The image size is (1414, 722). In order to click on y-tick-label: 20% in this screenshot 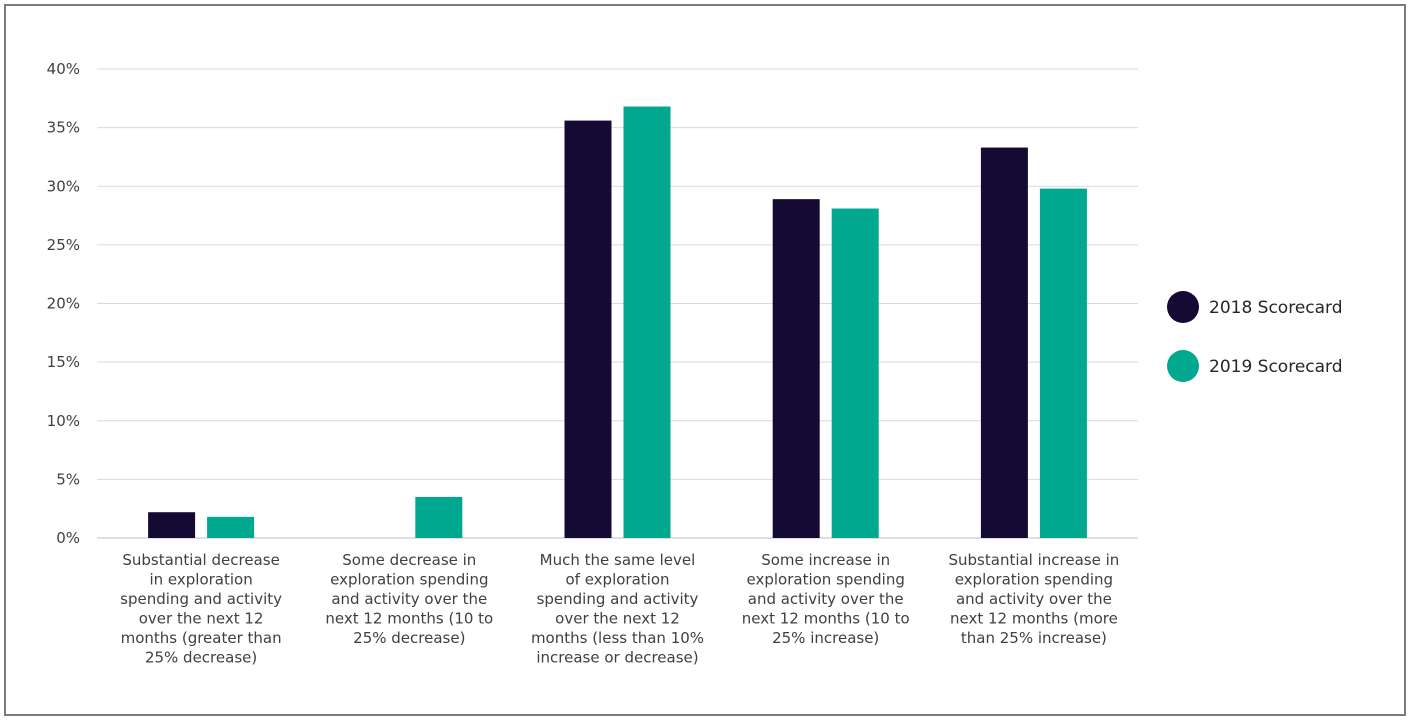, I will do `click(63, 304)`.